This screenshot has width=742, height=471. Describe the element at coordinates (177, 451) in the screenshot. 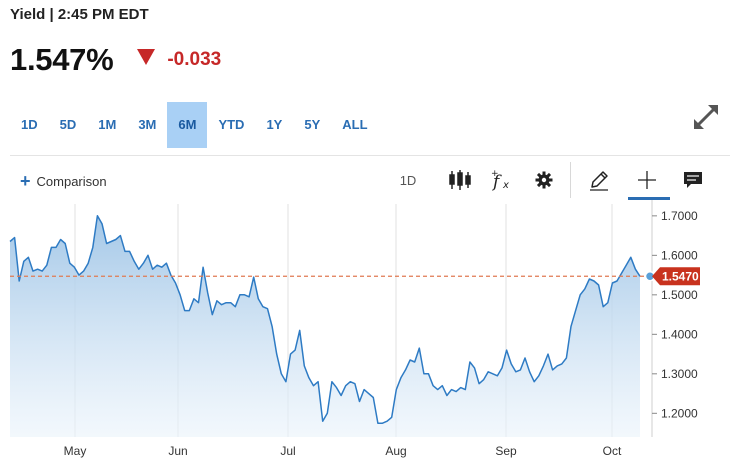

I see `x-tick-jun: Jun` at that location.